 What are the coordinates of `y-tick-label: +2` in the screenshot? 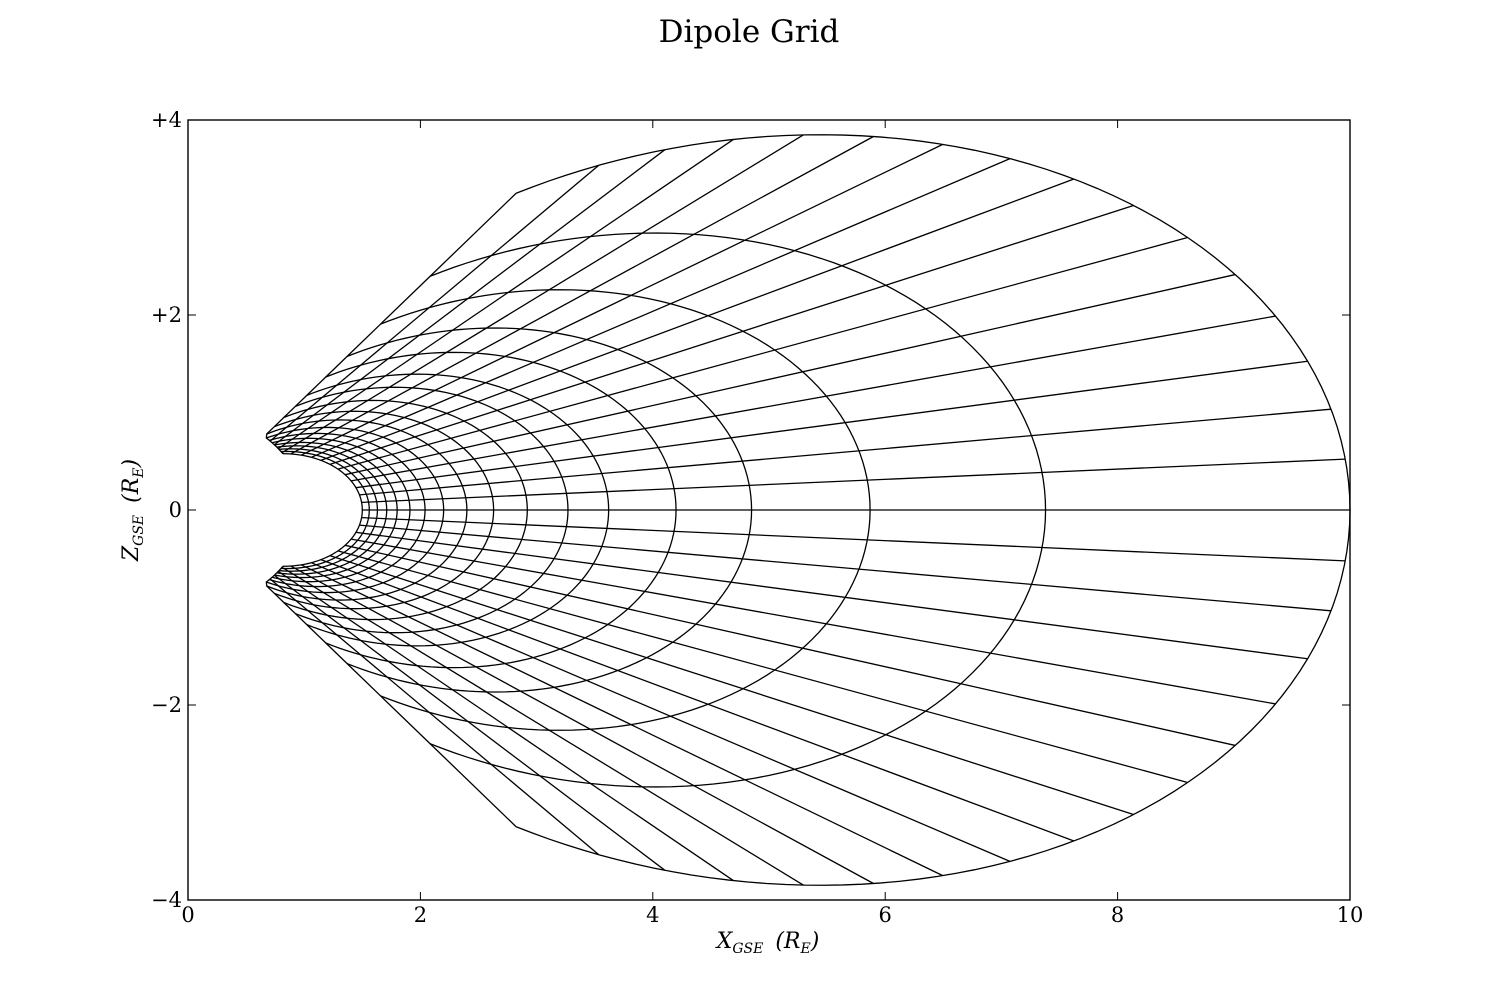 It's located at (166, 315).